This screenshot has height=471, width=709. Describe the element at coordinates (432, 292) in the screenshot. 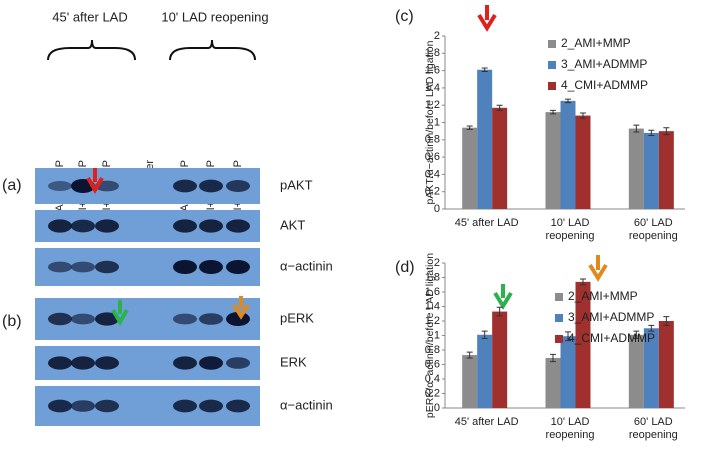

I see `y-tick-label: 1.6` at that location.